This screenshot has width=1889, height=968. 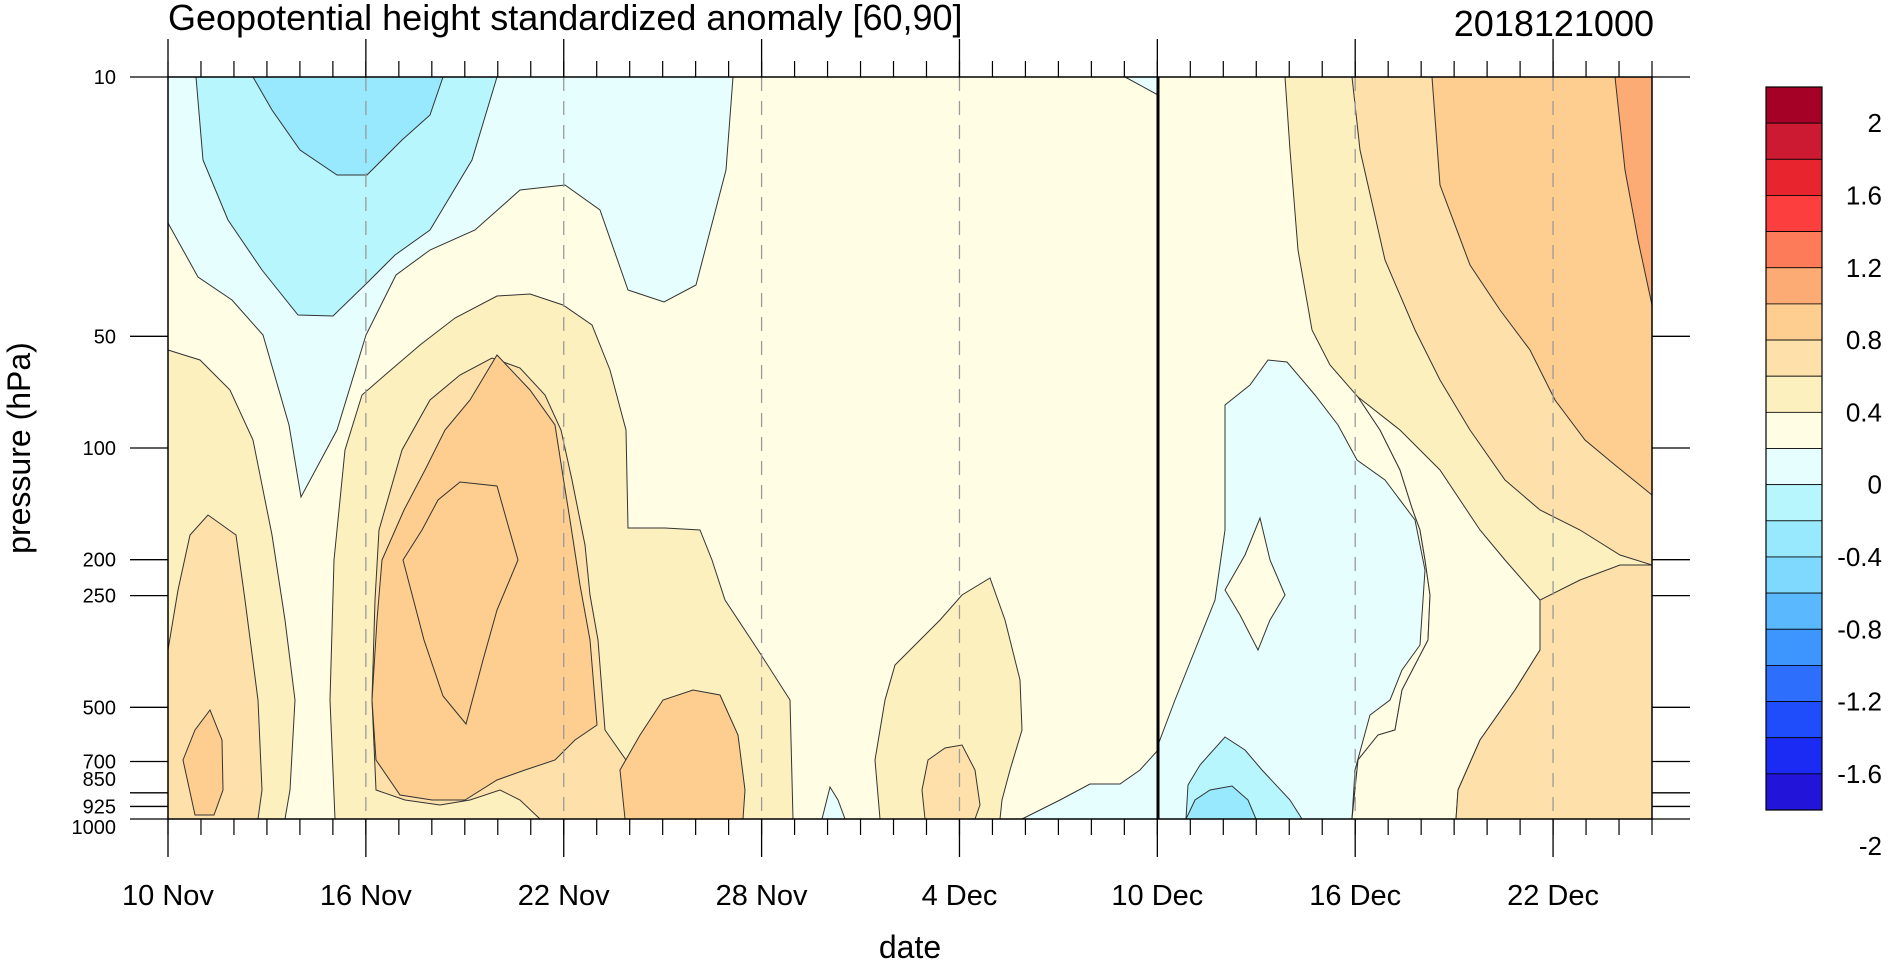 I want to click on y-tick-label: 500, so click(x=99, y=708).